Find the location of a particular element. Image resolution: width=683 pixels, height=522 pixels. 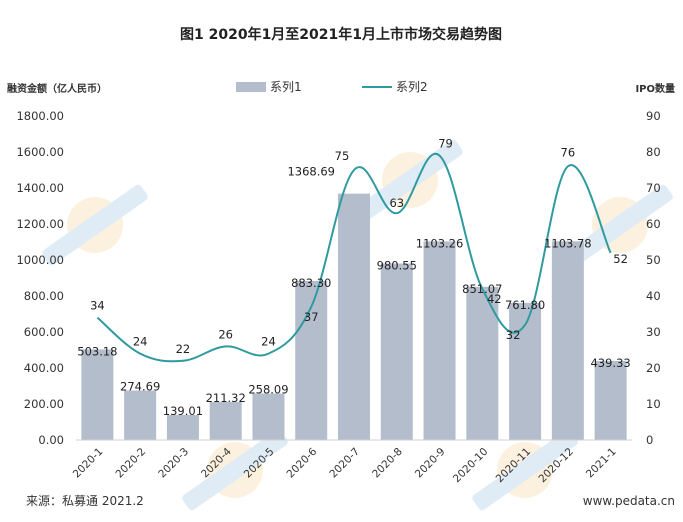

y-left-tick-label: 600.00 is located at coordinates (44, 332).